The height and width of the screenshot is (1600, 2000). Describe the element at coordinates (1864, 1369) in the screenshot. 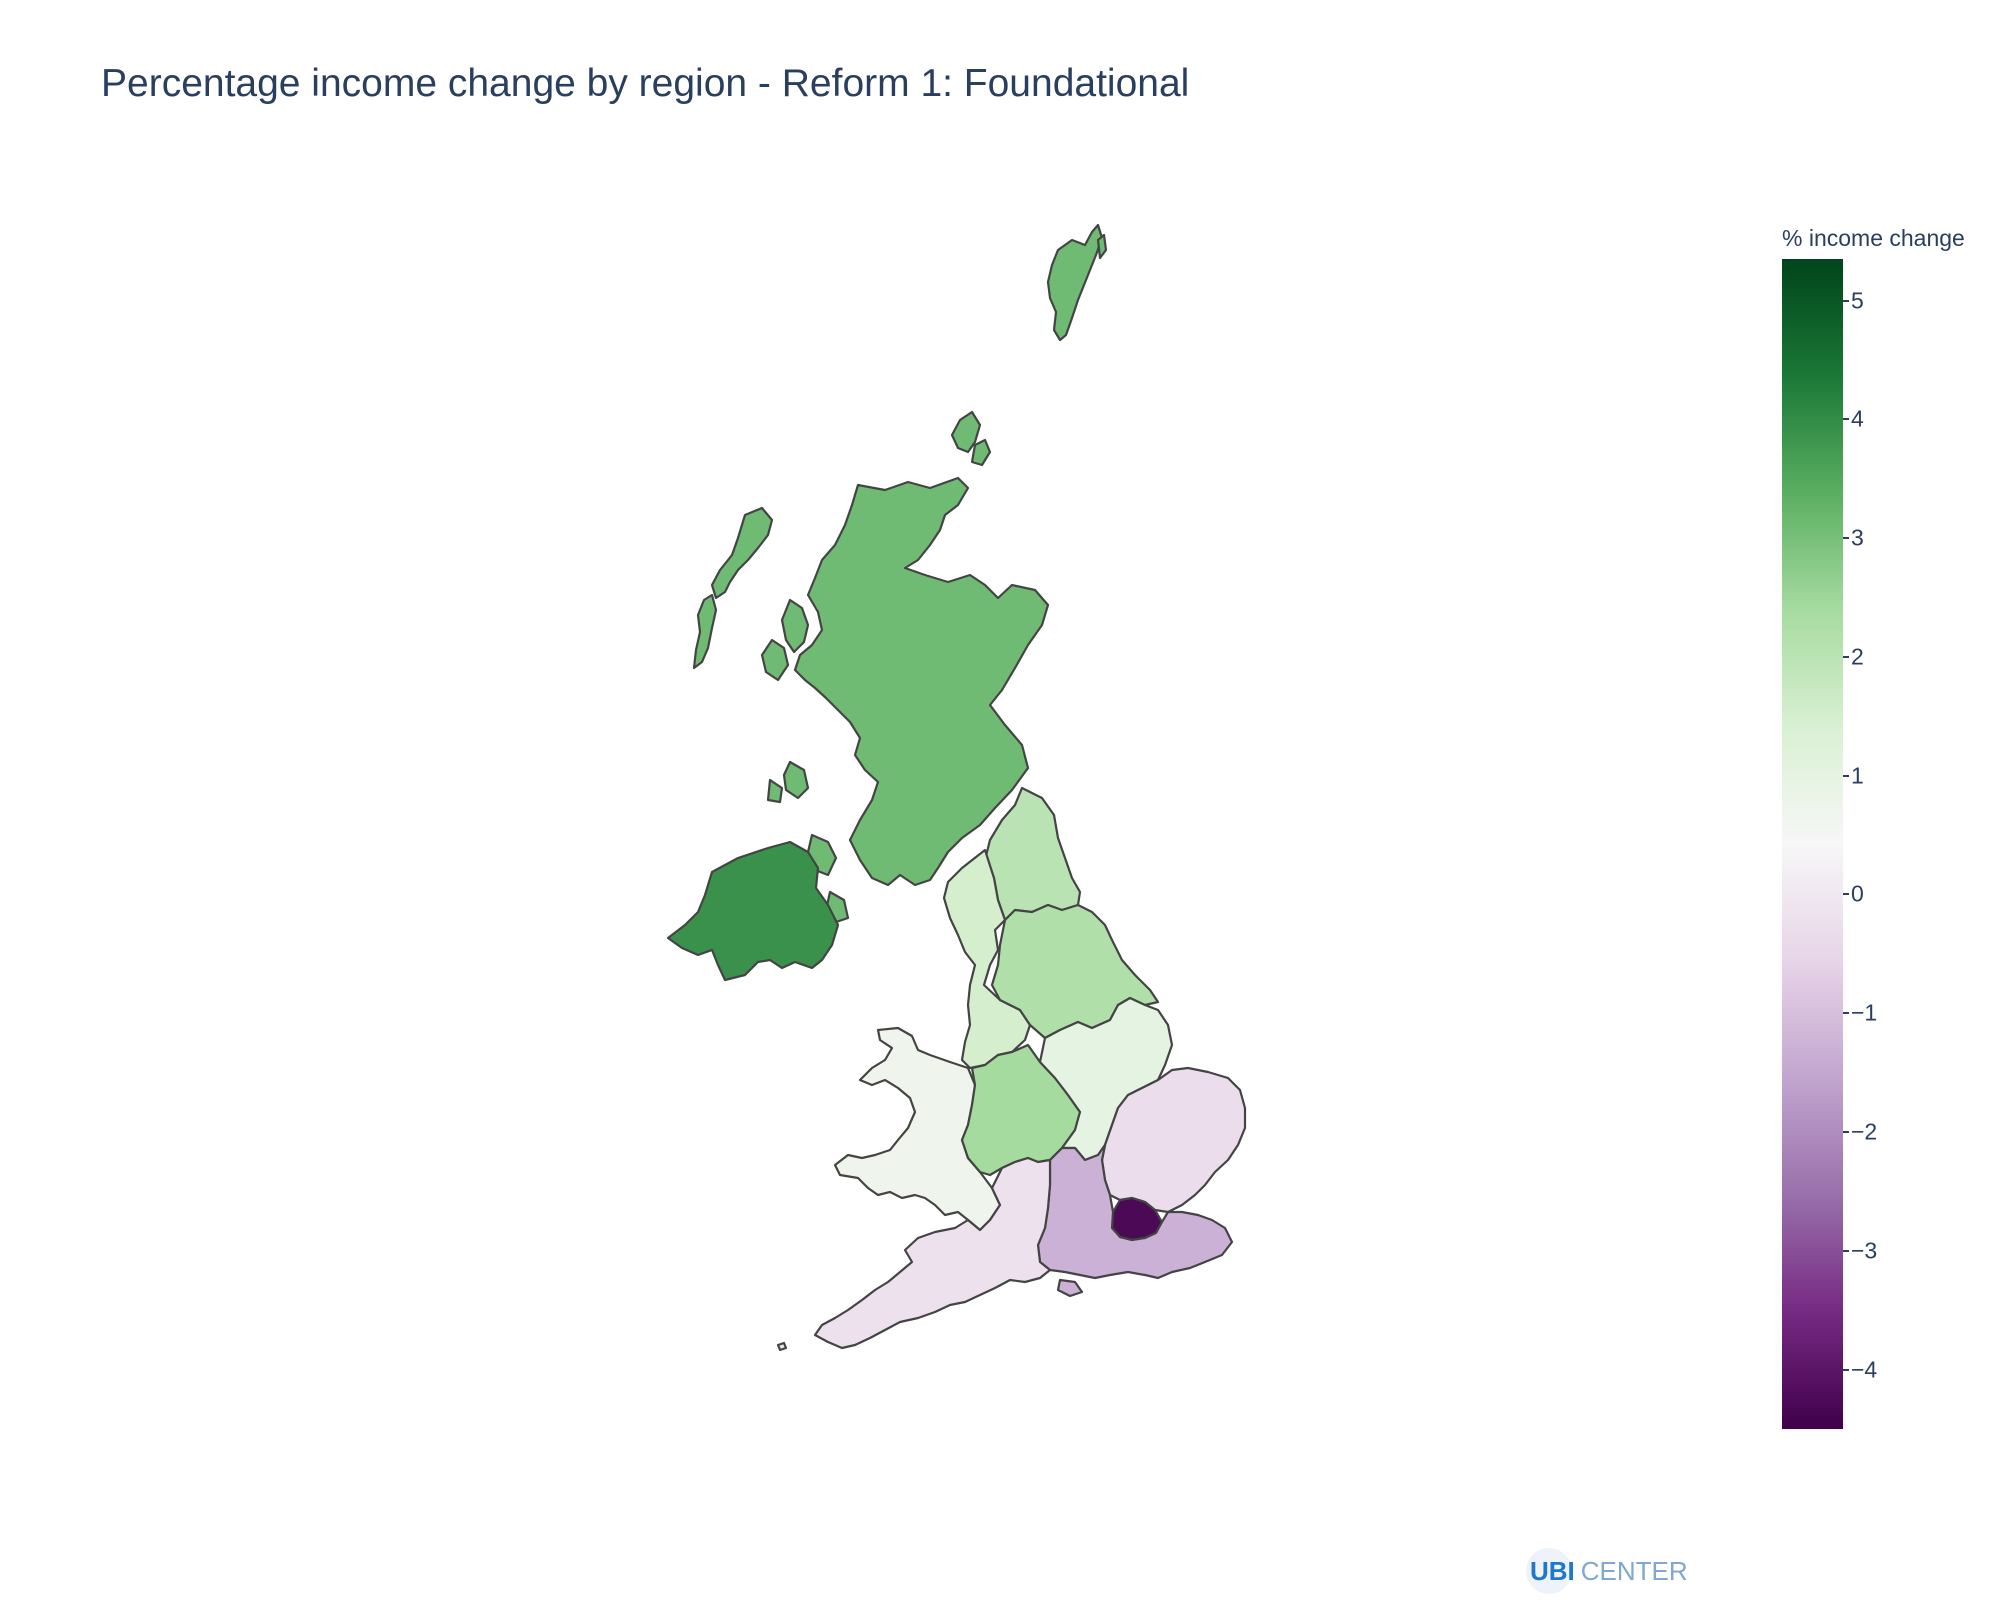

I see `colorbar-tick-label: −4` at that location.